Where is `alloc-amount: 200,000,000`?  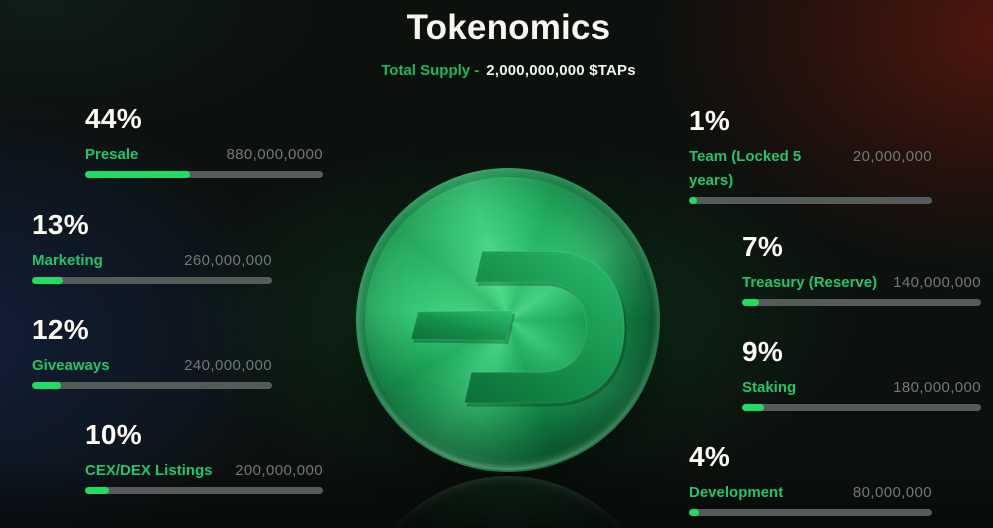
alloc-amount: 200,000,000 is located at coordinates (279, 471).